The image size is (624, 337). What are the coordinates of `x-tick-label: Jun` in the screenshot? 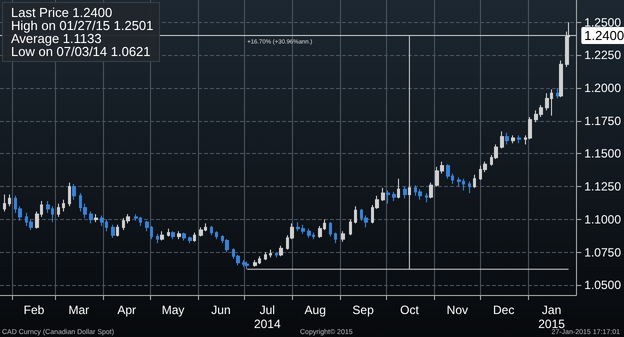 It's located at (221, 310).